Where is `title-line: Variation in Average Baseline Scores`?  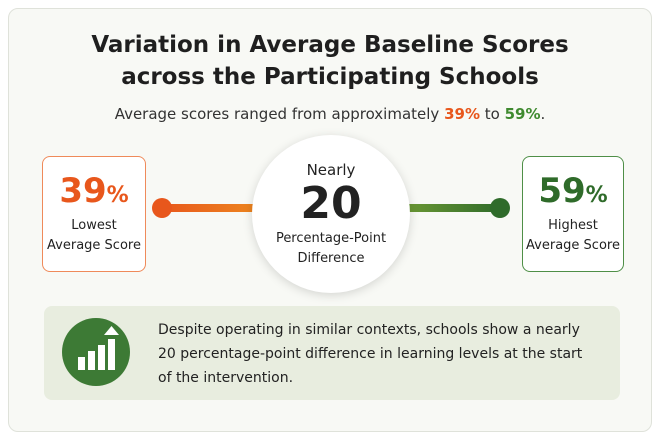
title-line: Variation in Average Baseline Scores is located at coordinates (330, 45).